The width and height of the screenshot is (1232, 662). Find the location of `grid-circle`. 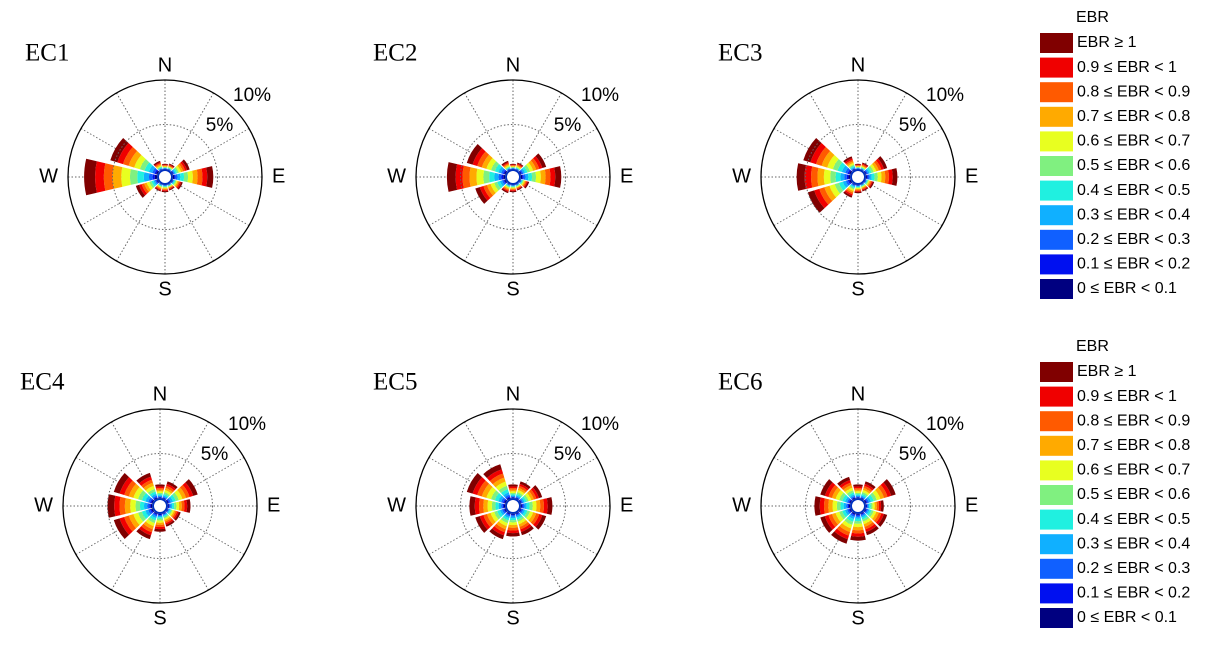

grid-circle is located at coordinates (513, 506).